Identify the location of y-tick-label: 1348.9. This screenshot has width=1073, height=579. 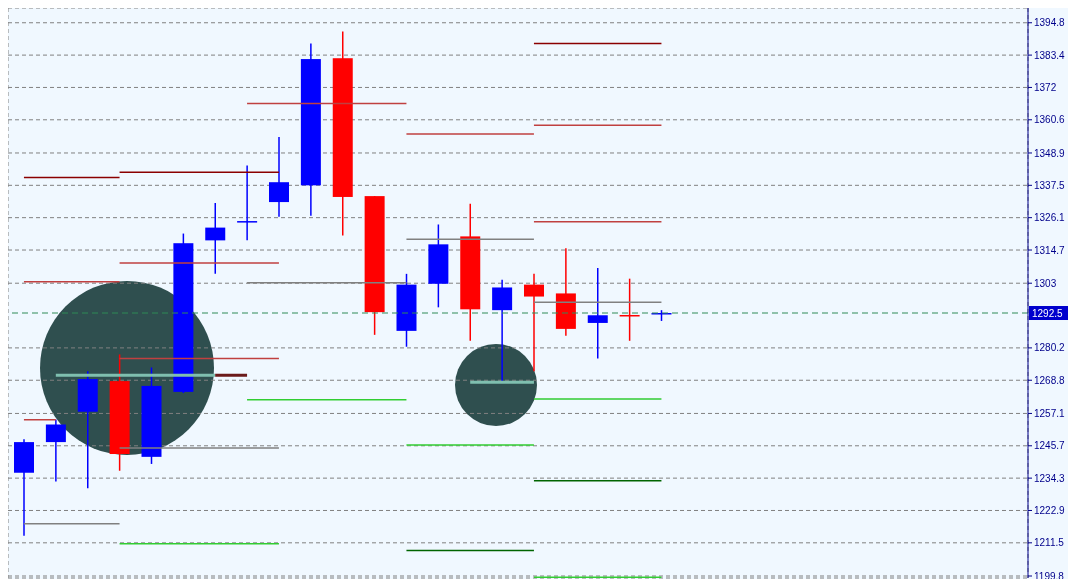
(1050, 153).